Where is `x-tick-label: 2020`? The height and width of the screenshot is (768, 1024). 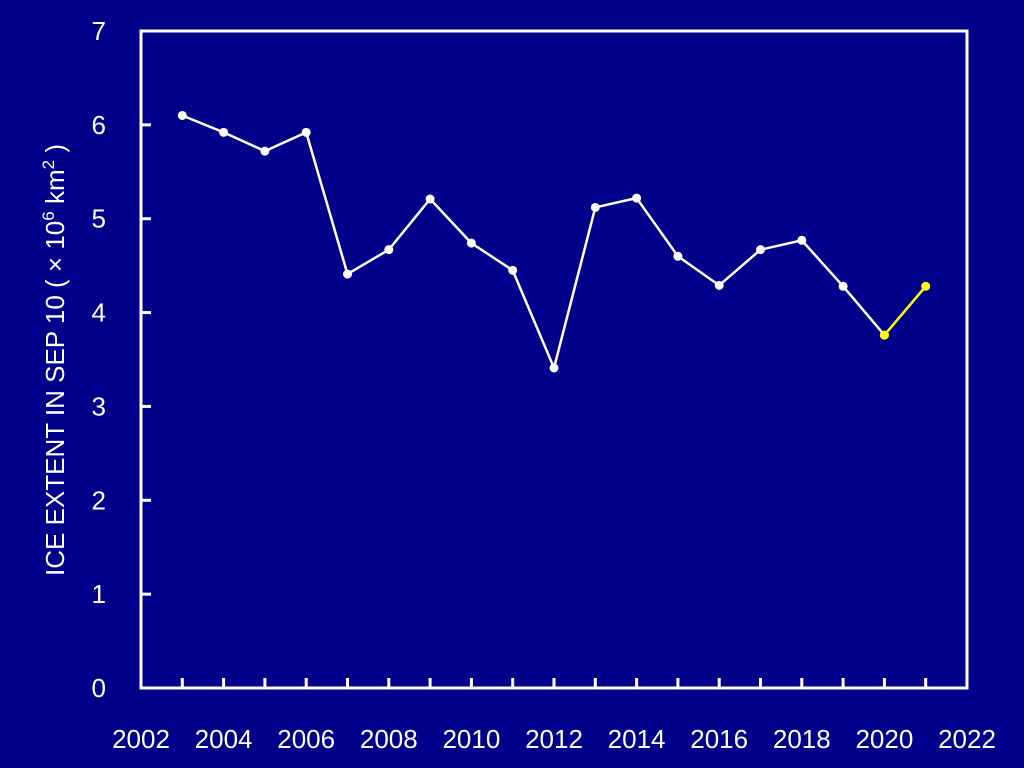 x-tick-label: 2020 is located at coordinates (884, 739).